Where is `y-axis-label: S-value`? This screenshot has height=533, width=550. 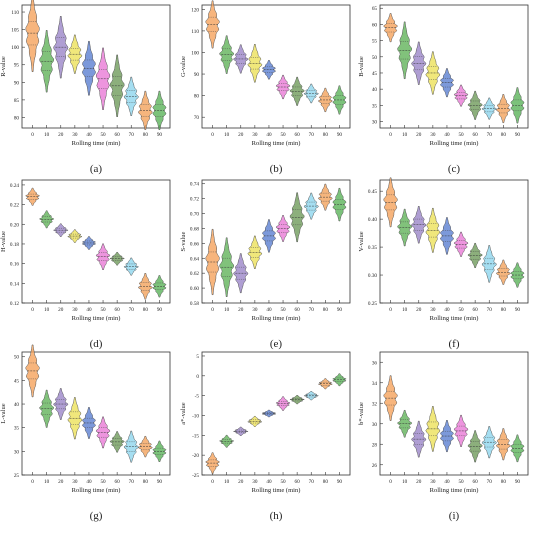
y-axis-label: S-value is located at coordinates (183, 241).